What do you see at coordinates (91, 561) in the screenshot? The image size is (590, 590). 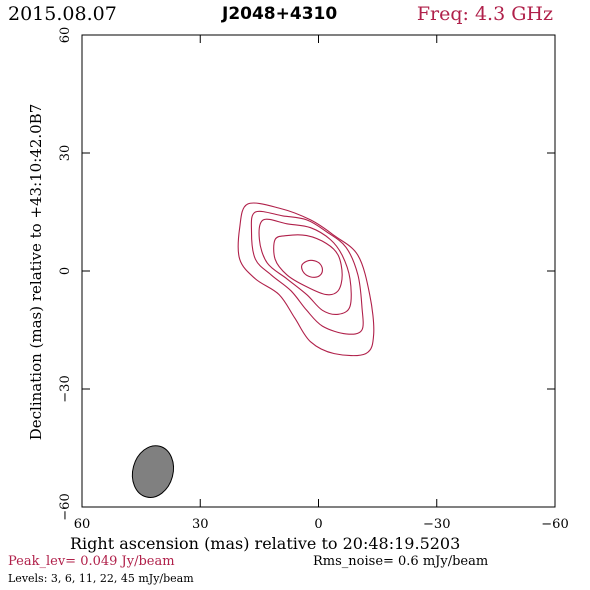 I see `peak-level: Peak_lev= 0.049 Jy/beam` at bounding box center [91, 561].